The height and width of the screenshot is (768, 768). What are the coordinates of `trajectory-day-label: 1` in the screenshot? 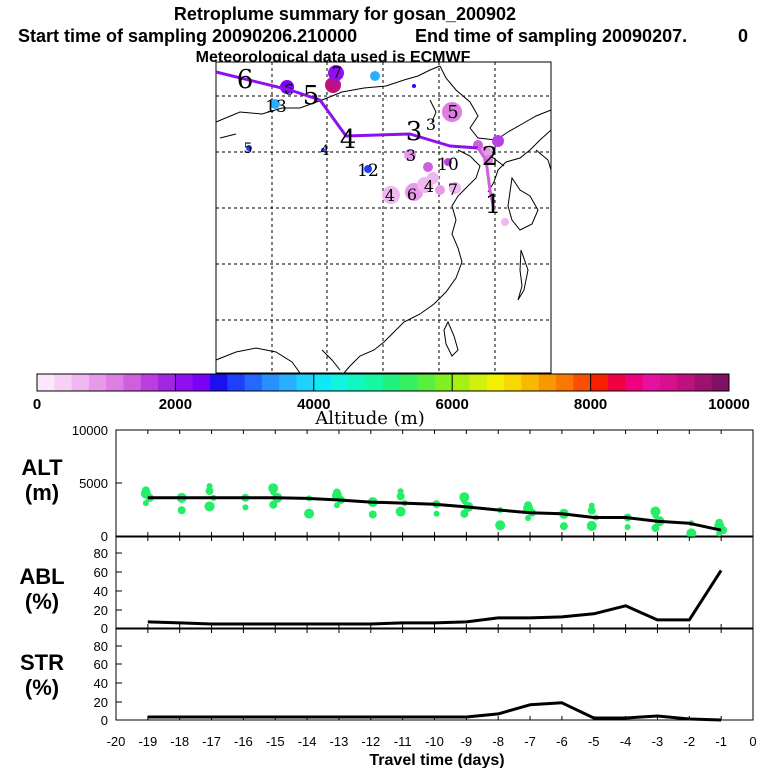 It's located at (493, 205).